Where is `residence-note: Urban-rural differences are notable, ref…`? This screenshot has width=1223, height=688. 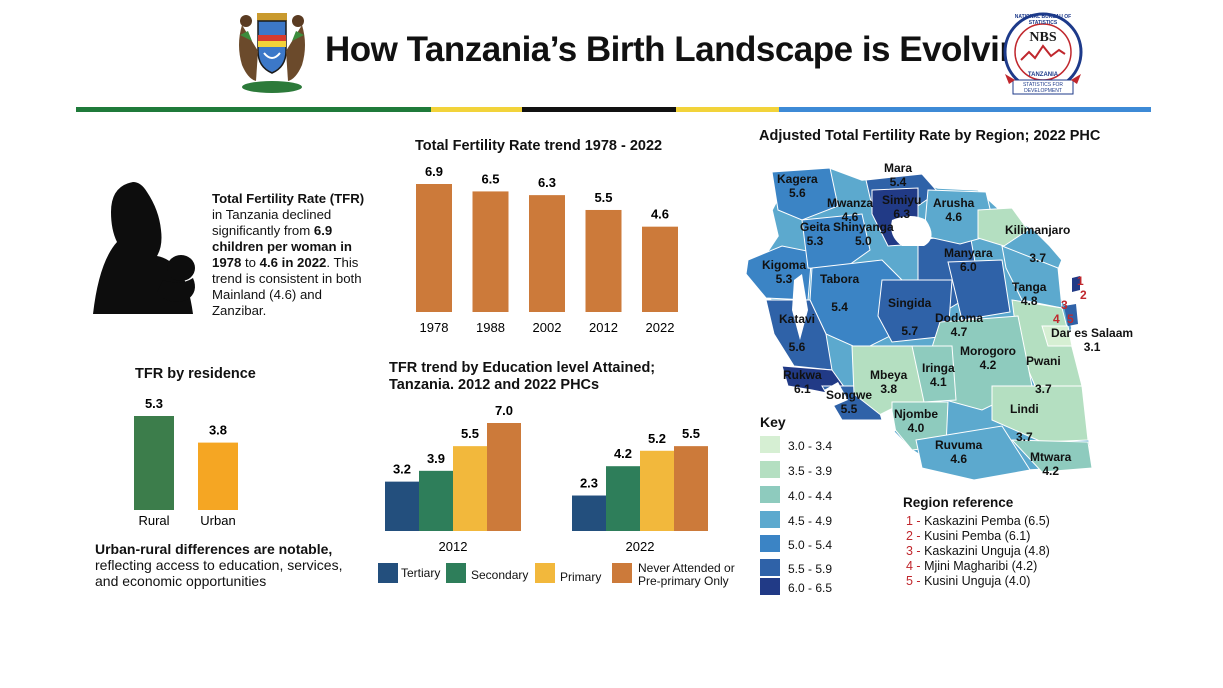
residence-note: Urban-rural differences are notable, ref… is located at coordinates (225, 565).